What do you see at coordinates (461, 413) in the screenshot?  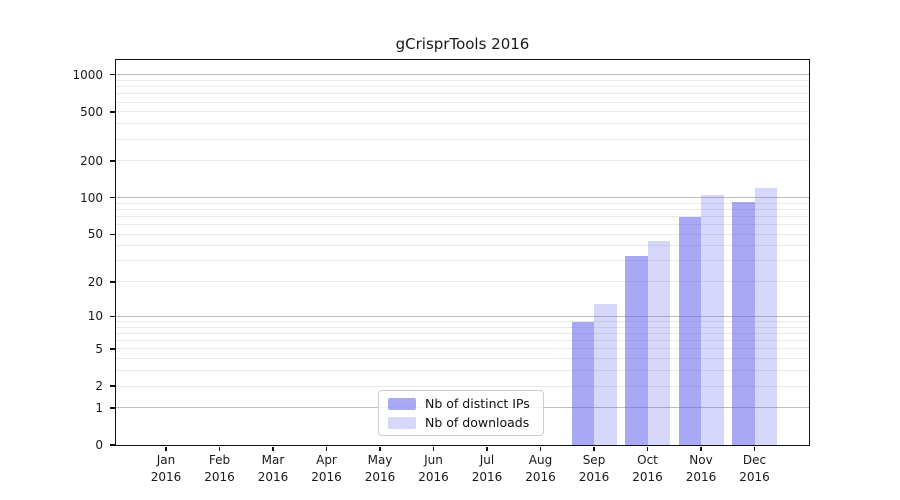 I see `legend: Nb of distinct IPs Nb of downloads` at bounding box center [461, 413].